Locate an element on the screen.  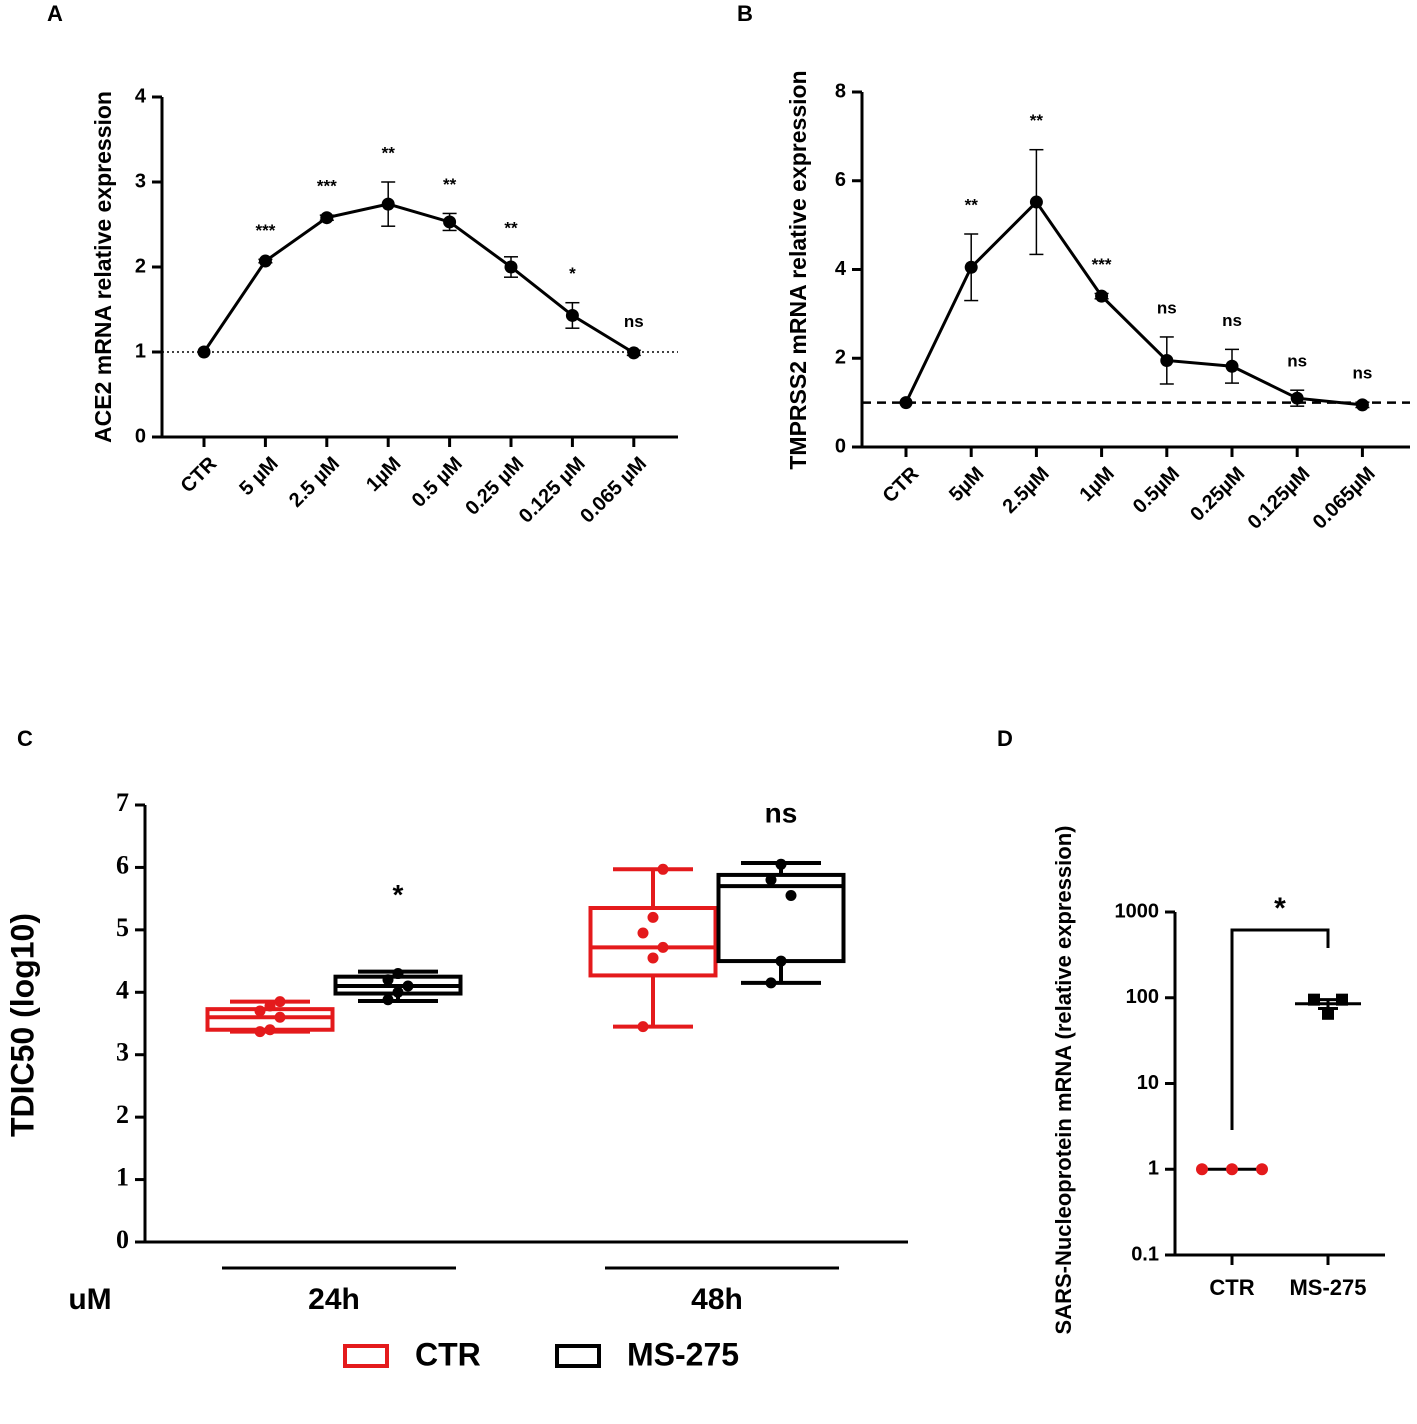
x-tick-label: 5µM is located at coordinates (966, 484).